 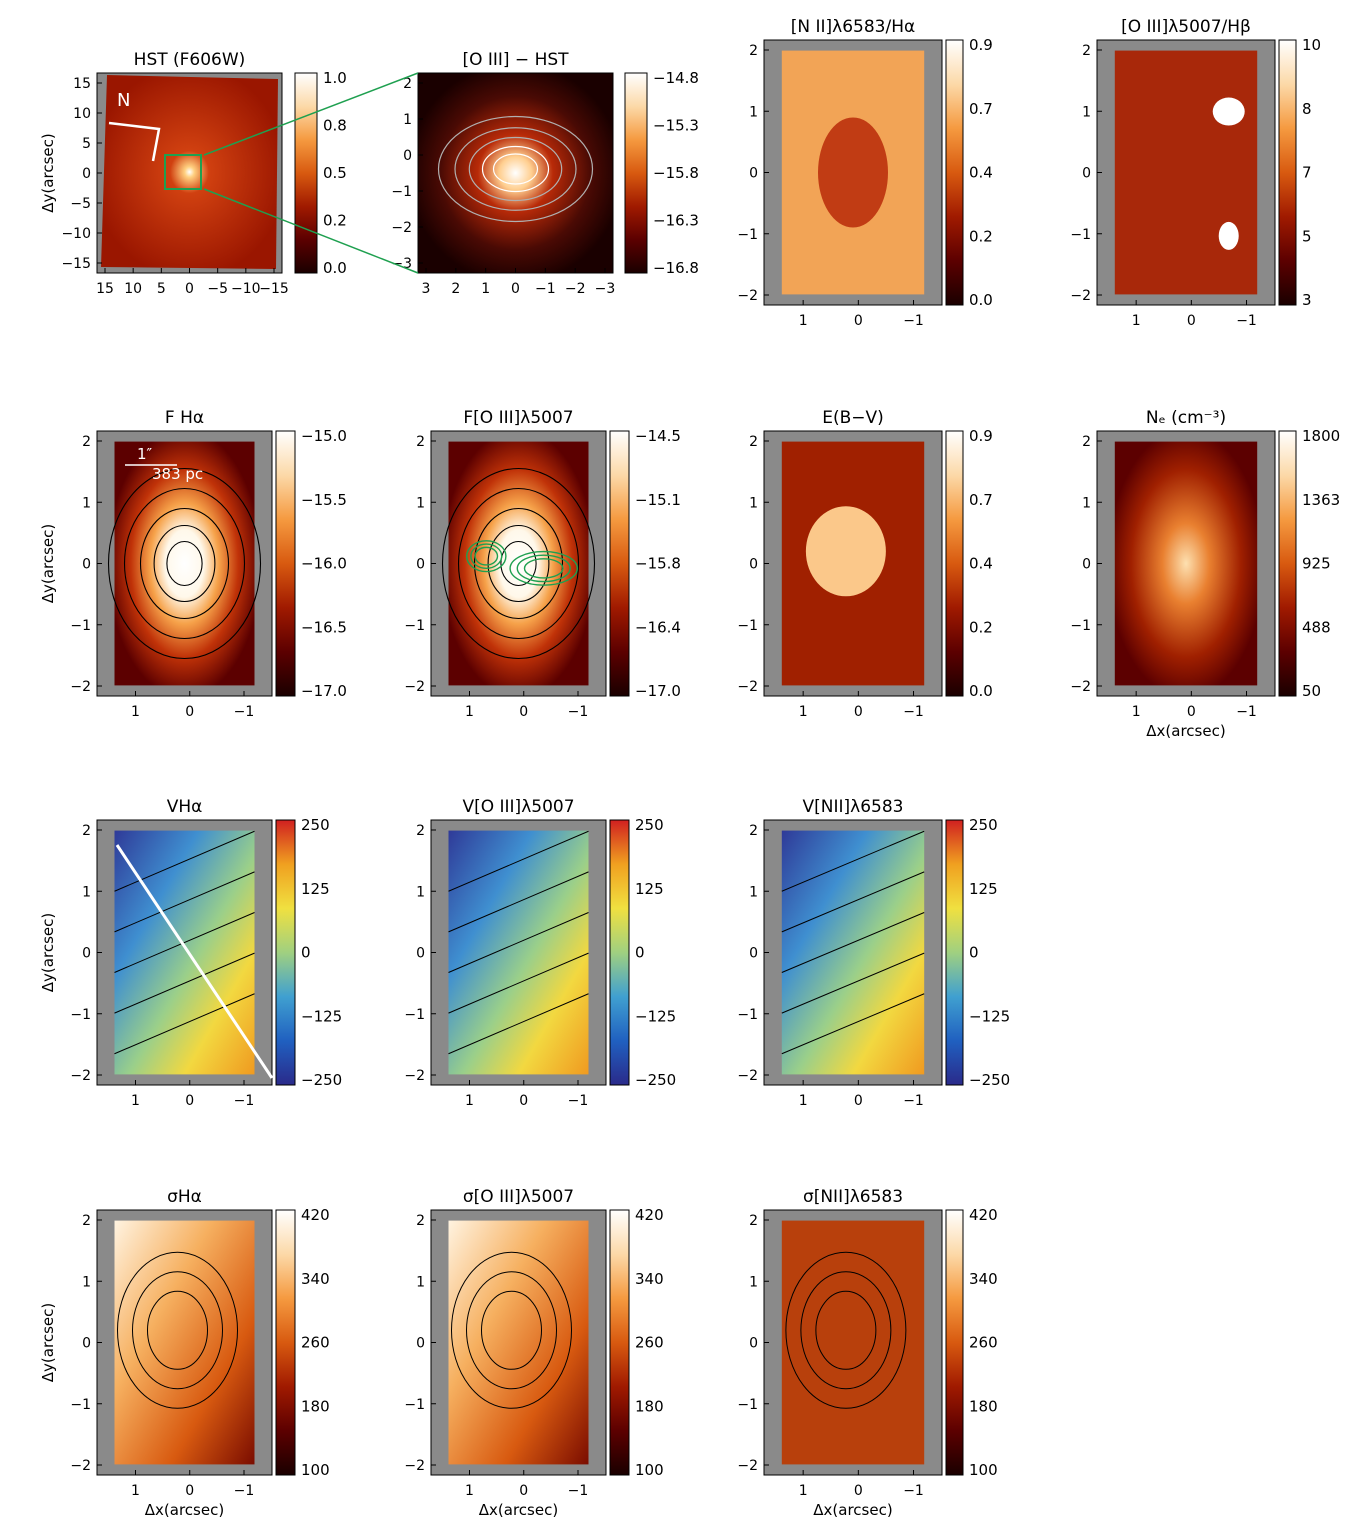 What do you see at coordinates (335, 268) in the screenshot?
I see `colorbar-label: 0.0` at bounding box center [335, 268].